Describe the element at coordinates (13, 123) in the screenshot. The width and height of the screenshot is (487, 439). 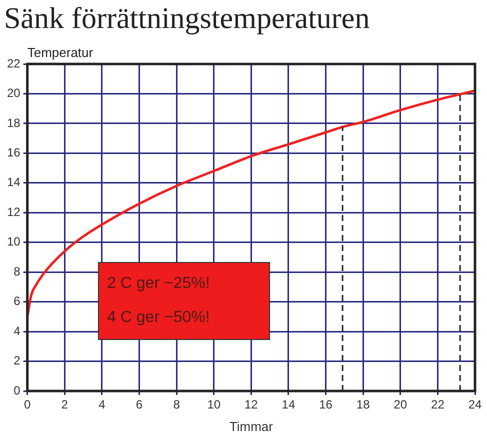
I see `y-tick-label: 18` at that location.